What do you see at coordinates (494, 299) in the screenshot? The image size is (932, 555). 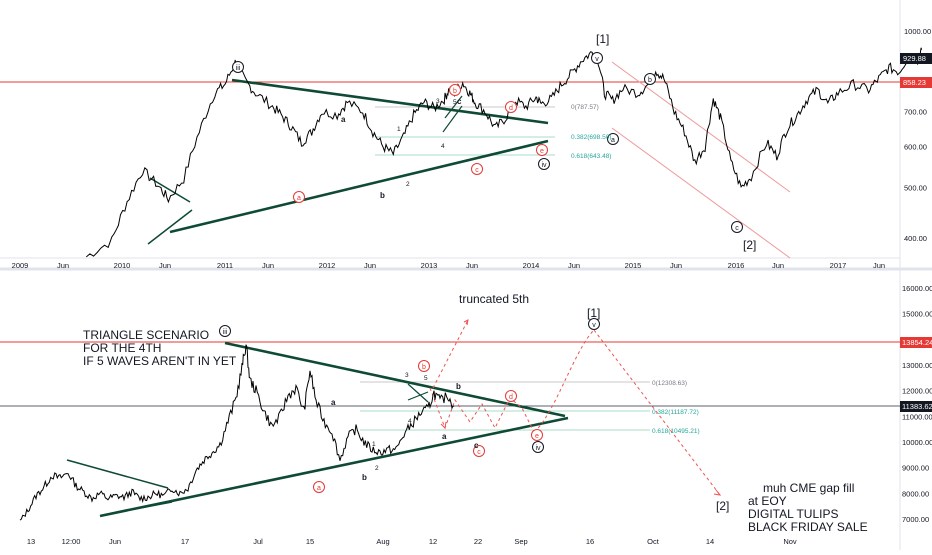 I see `note-truncated-5th: truncated 5th` at bounding box center [494, 299].